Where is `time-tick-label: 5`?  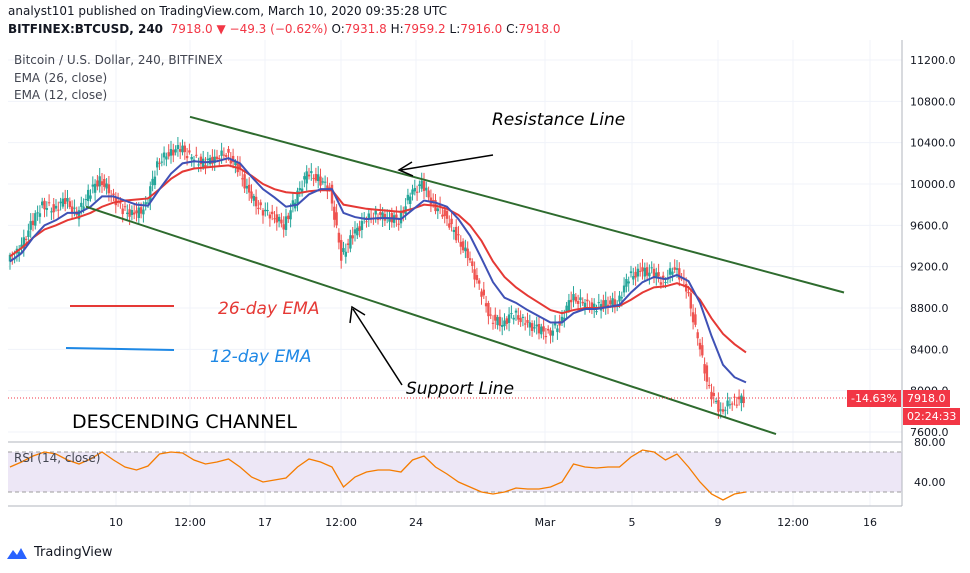
time-tick-label: 5 is located at coordinates (632, 522).